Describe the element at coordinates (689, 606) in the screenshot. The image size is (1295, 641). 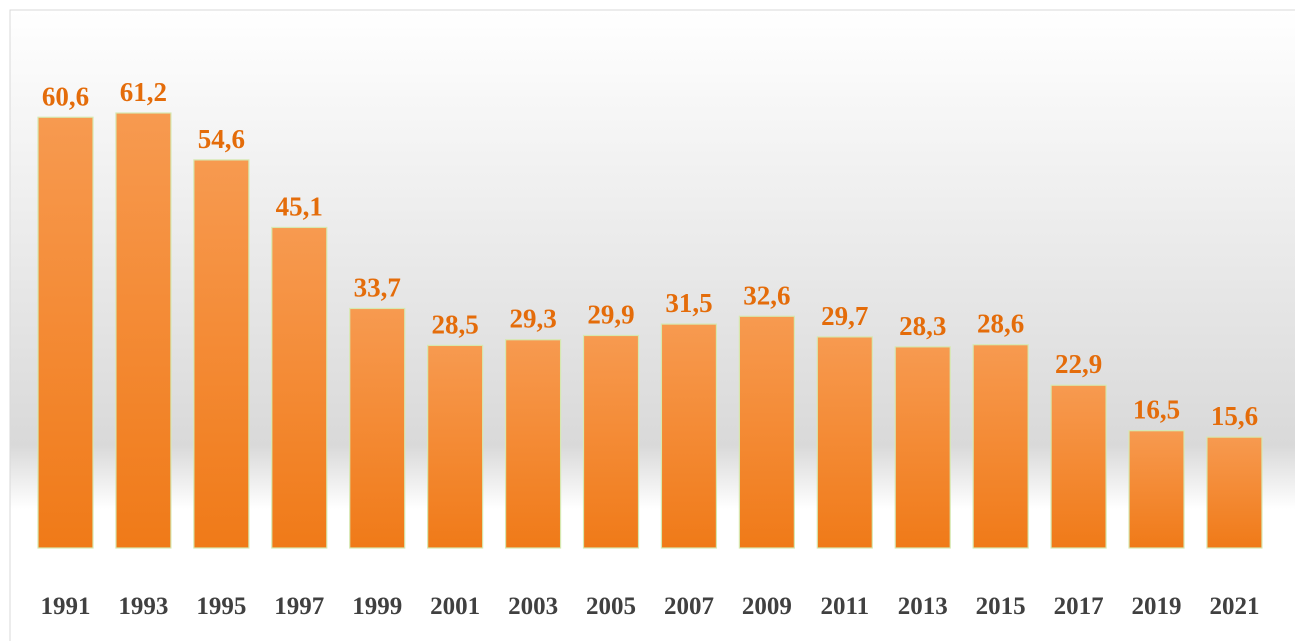
I see `x-tick-label: 2007` at that location.